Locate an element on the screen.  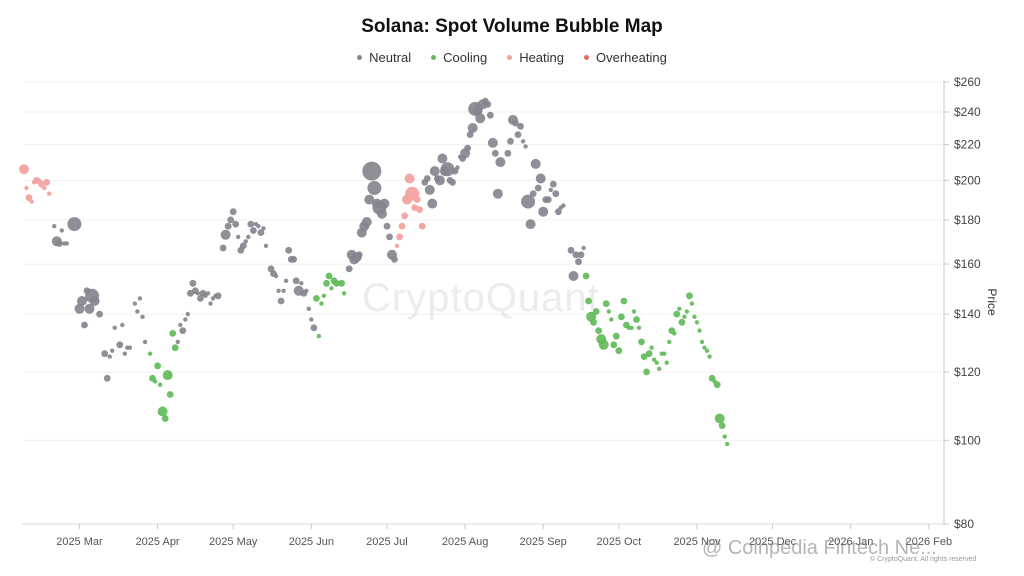
legend-item-cooling: Cooling is located at coordinates (459, 57).